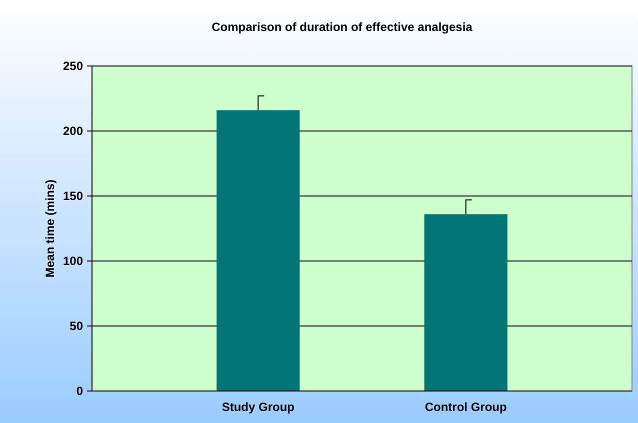 This screenshot has width=638, height=423. I want to click on x-tick-label: Study Group, so click(258, 407).